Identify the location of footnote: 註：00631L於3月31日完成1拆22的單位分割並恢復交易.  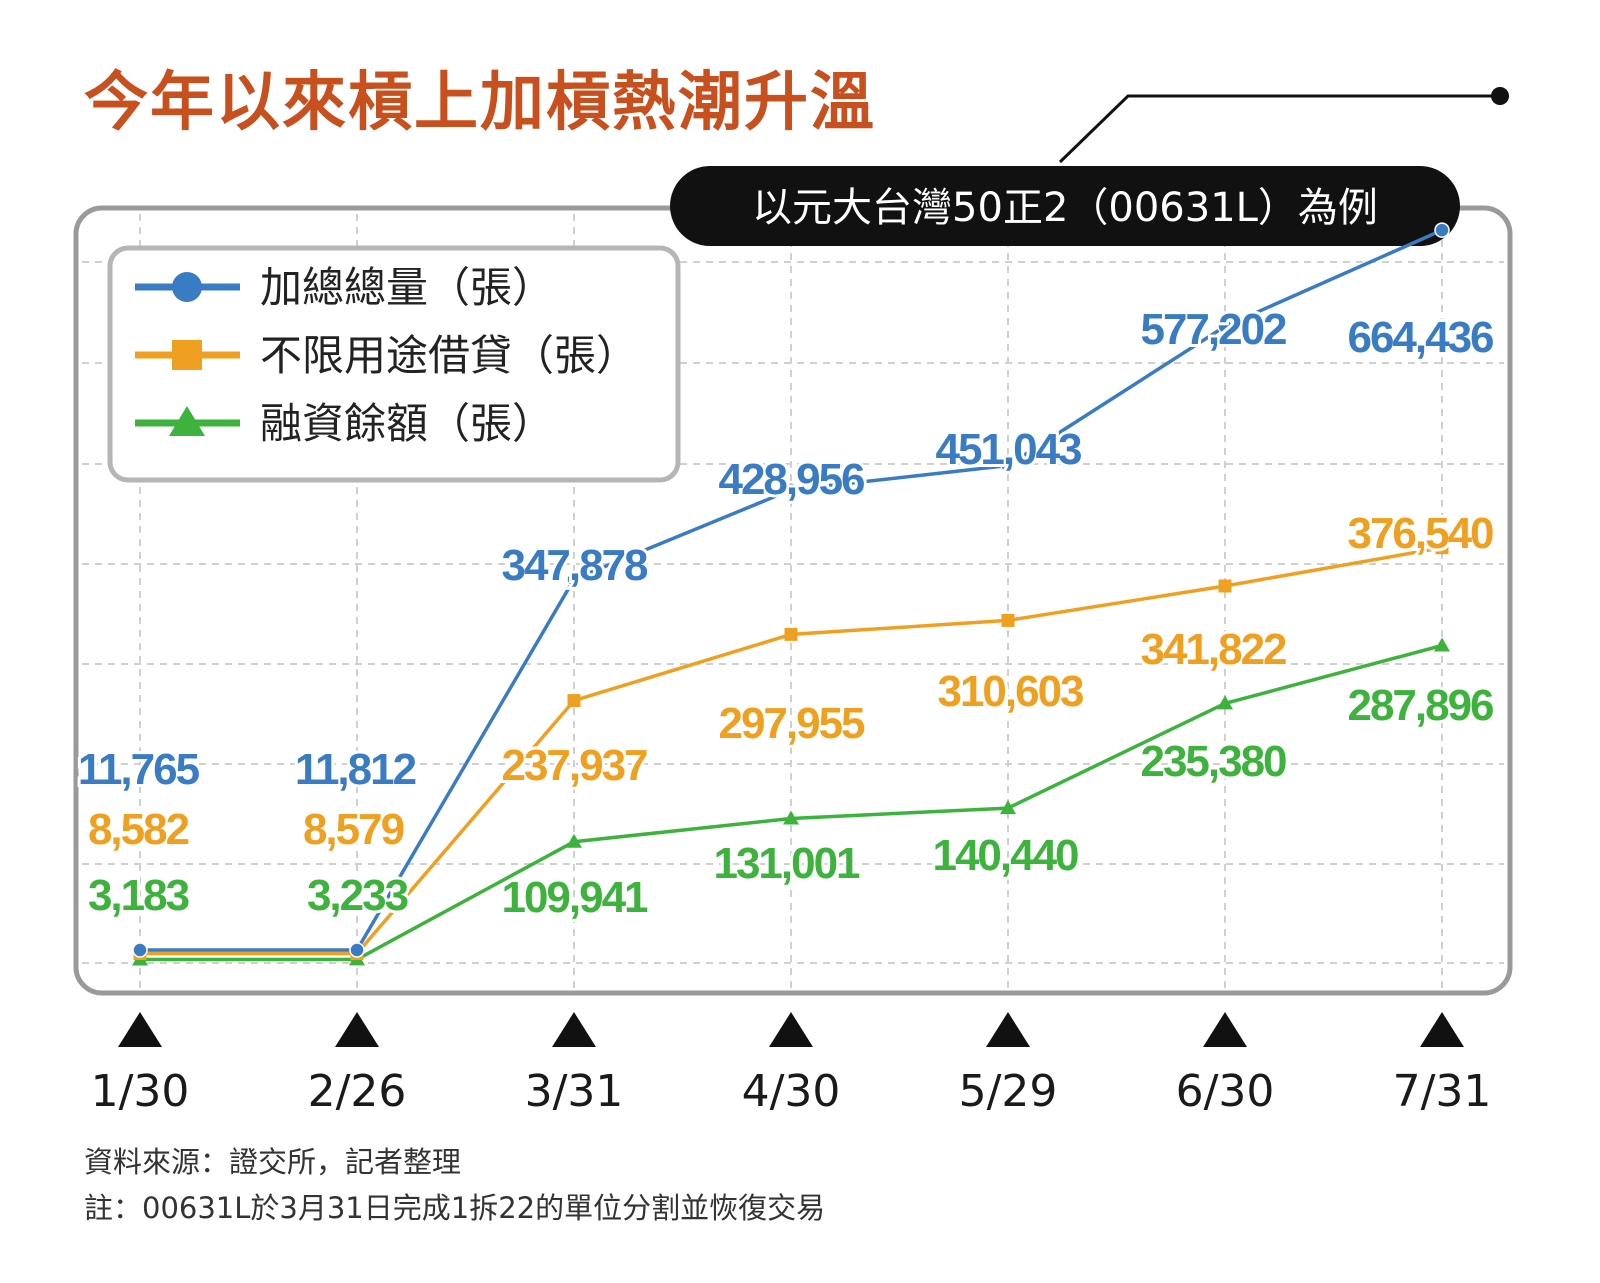
(454, 1208).